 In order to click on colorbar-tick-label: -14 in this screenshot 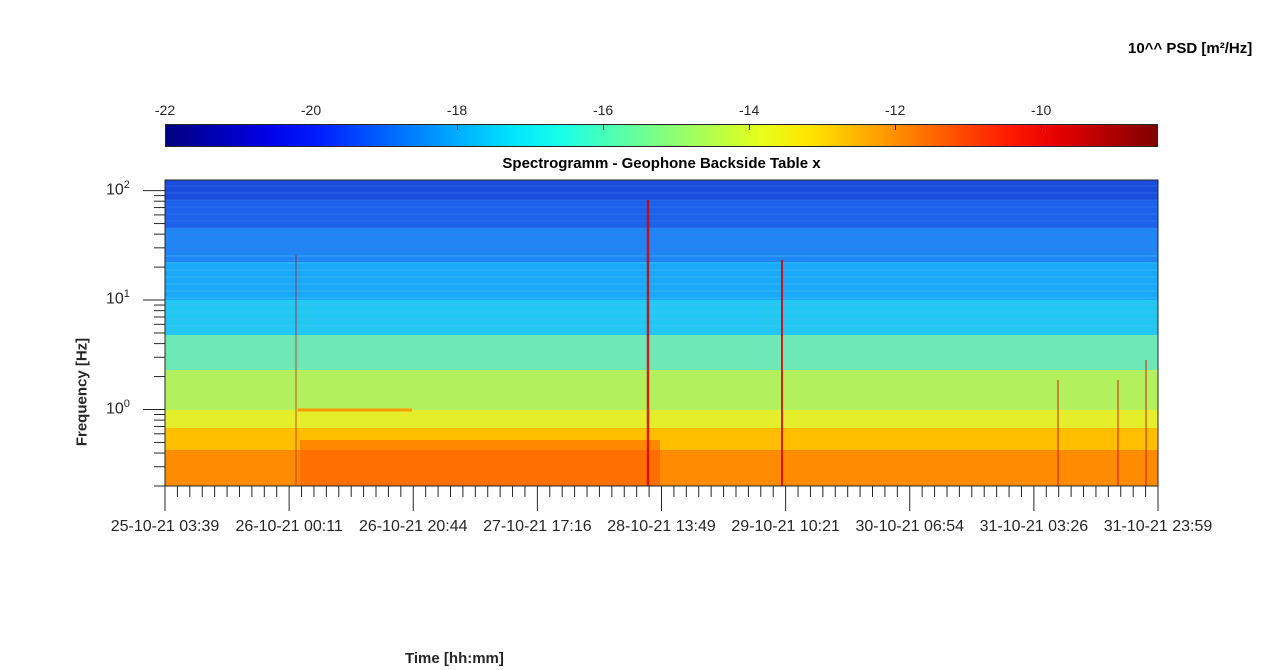, I will do `click(749, 110)`.